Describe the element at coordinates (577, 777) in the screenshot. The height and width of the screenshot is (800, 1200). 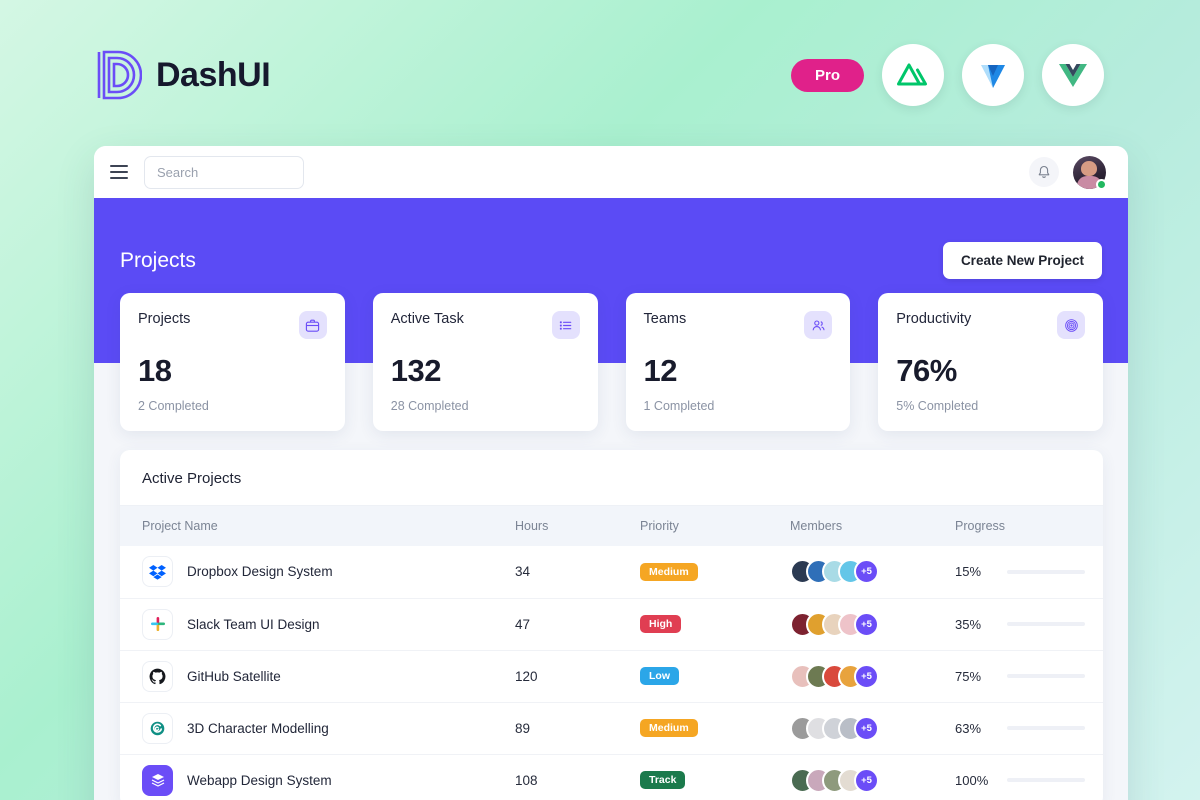
I see `project-hours: 108` at that location.